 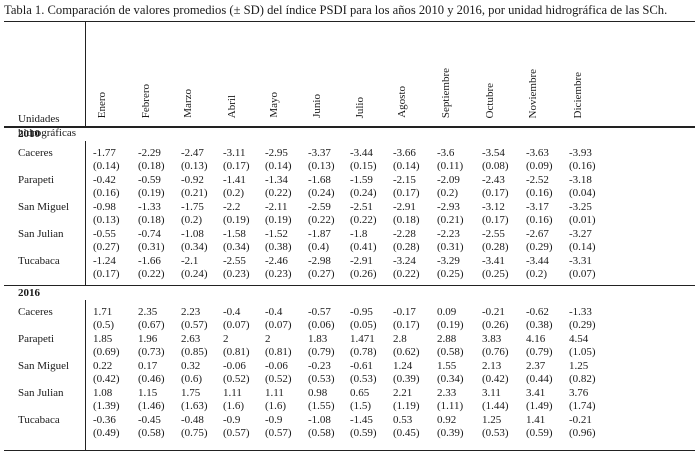 I want to click on sd-value: (0.81), so click(x=236, y=352).